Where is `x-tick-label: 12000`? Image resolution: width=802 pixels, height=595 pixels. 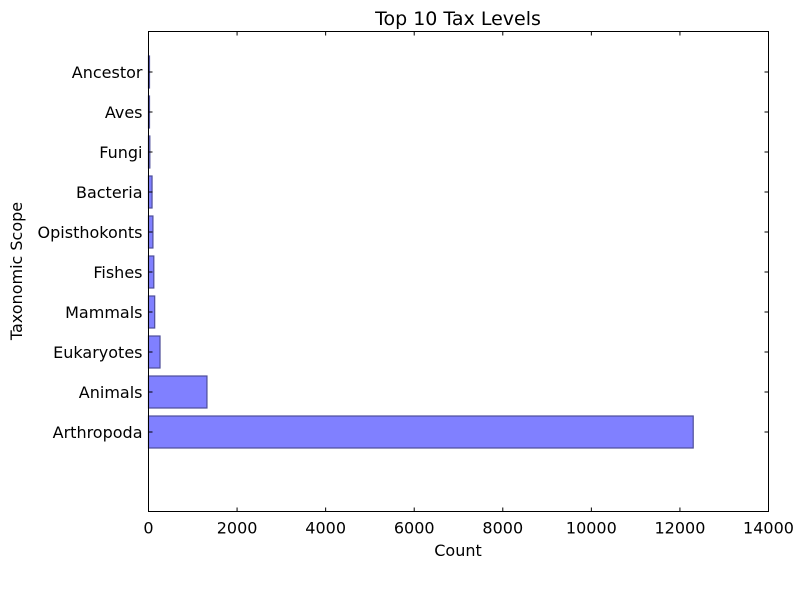
x-tick-label: 12000 is located at coordinates (679, 528).